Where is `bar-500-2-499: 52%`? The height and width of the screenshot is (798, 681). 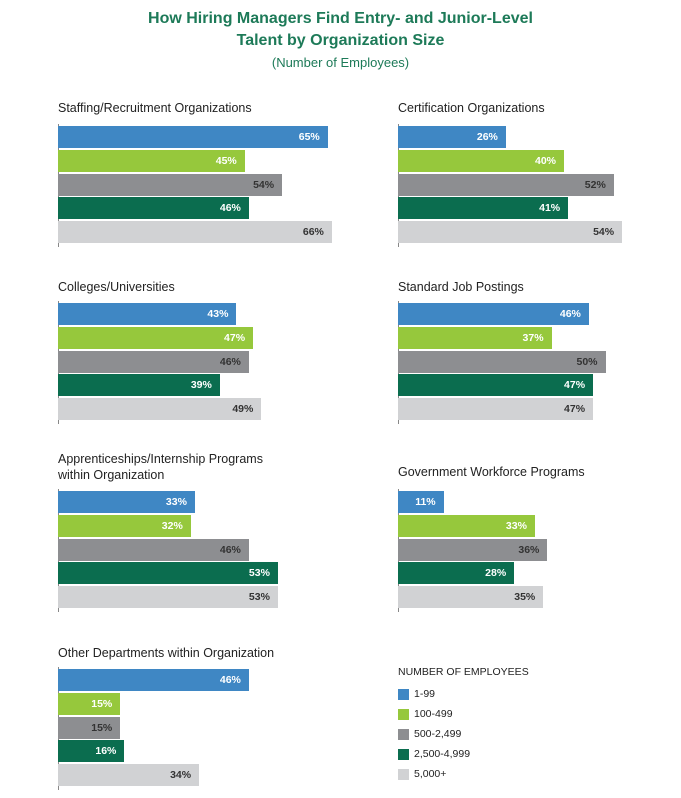 bar-500-2-499: 52% is located at coordinates (506, 184).